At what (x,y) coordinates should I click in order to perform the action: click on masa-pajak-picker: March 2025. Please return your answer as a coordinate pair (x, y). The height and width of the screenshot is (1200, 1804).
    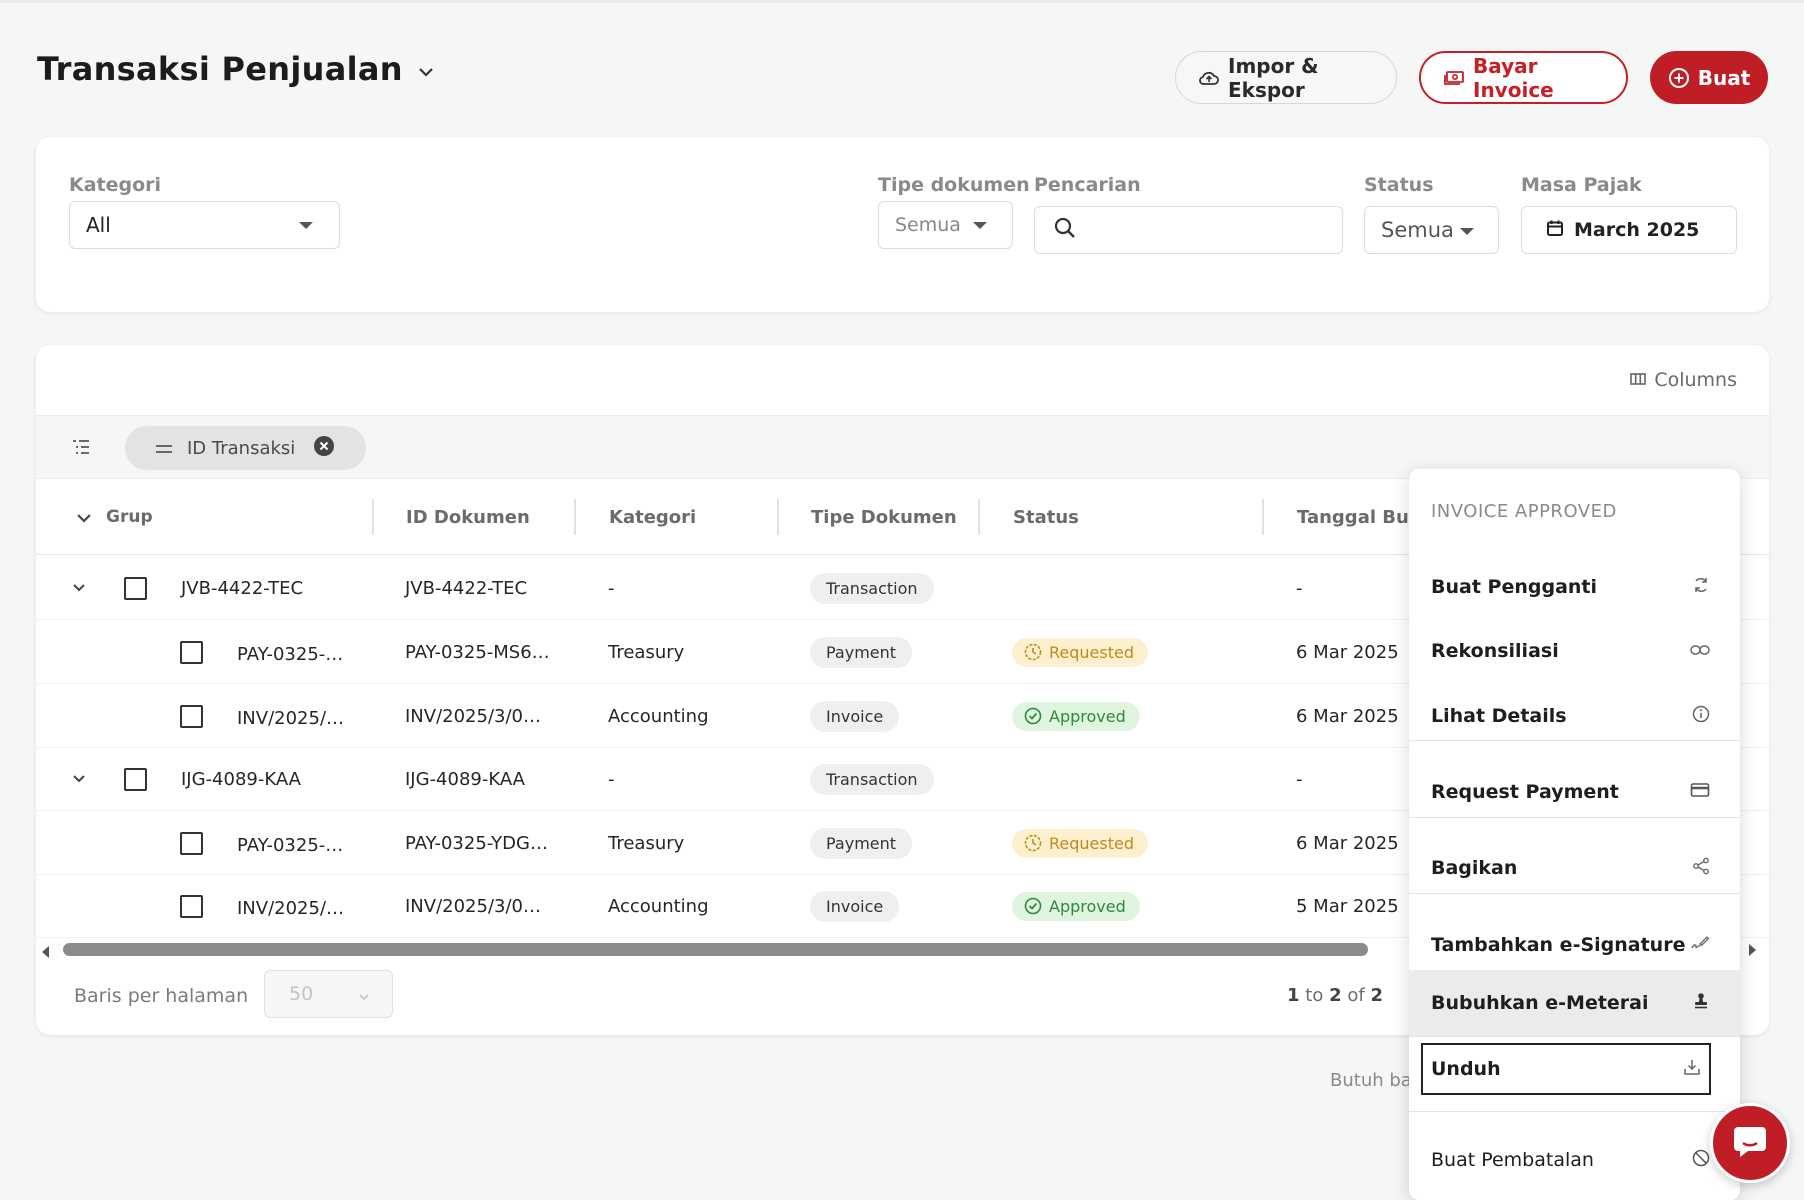
    Looking at the image, I should click on (1629, 230).